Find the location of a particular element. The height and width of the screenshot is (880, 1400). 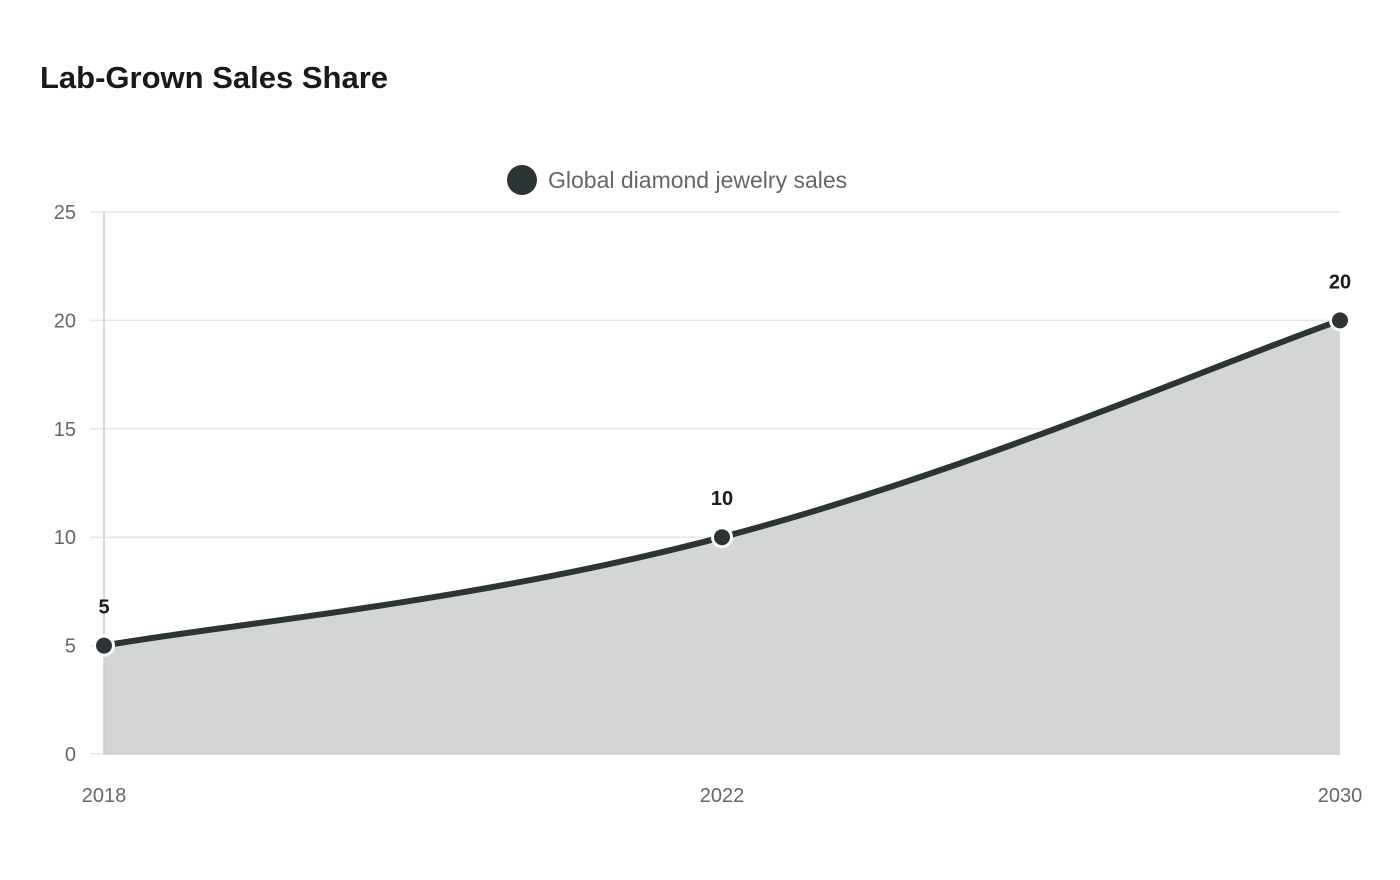

x-tick-label: 2022 is located at coordinates (722, 796).